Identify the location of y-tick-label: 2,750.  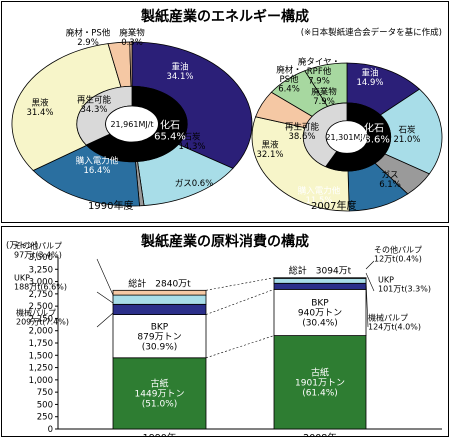
(41, 295).